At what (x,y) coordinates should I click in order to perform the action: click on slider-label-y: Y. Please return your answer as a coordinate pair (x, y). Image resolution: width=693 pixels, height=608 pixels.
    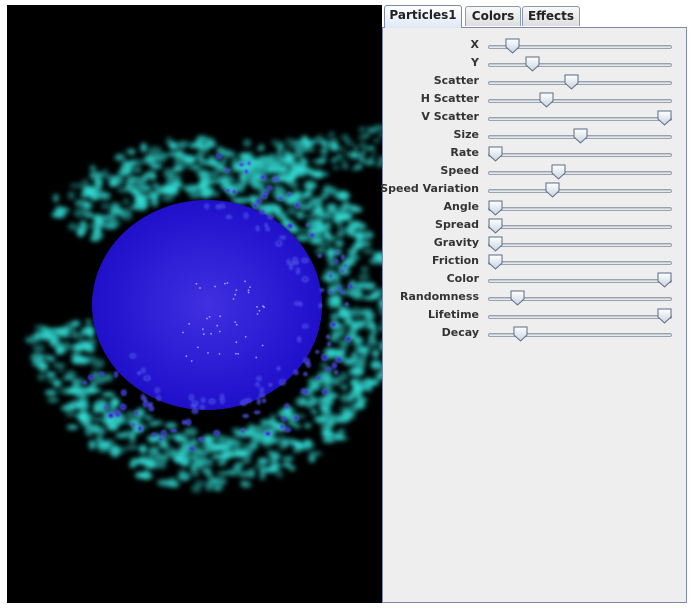
    Looking at the image, I should click on (475, 62).